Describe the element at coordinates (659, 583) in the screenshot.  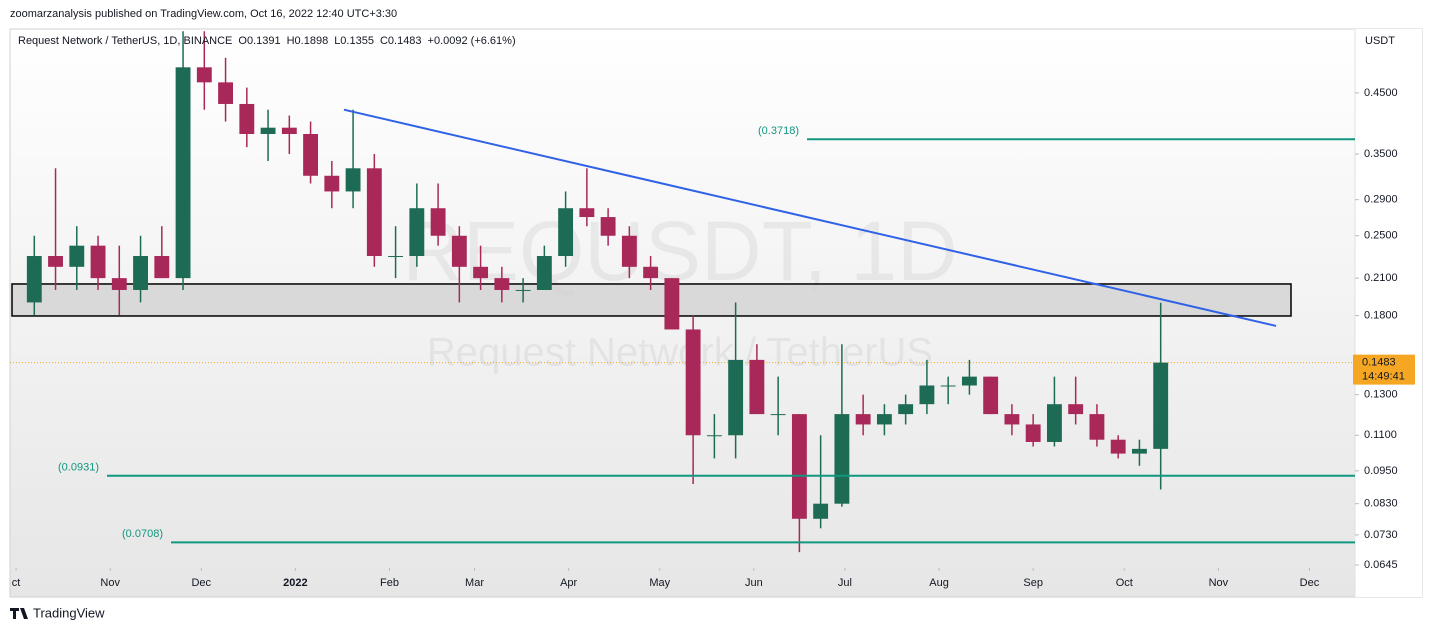
I see `x-tick-label: May` at that location.